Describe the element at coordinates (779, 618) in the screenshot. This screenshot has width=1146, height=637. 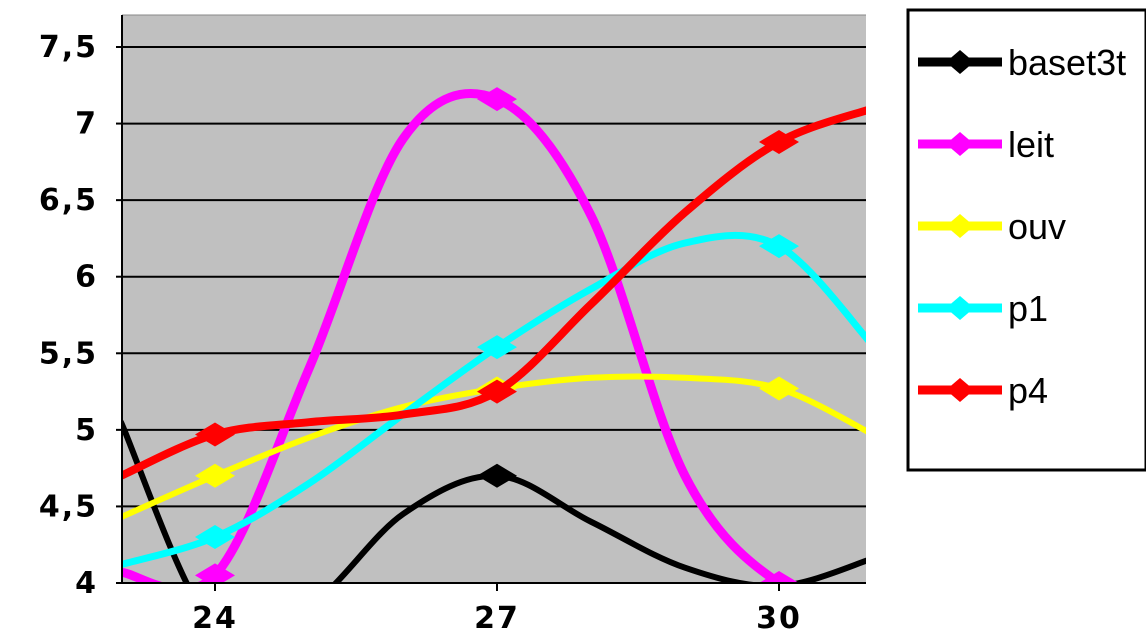
I see `x-tick-label: 30` at that location.